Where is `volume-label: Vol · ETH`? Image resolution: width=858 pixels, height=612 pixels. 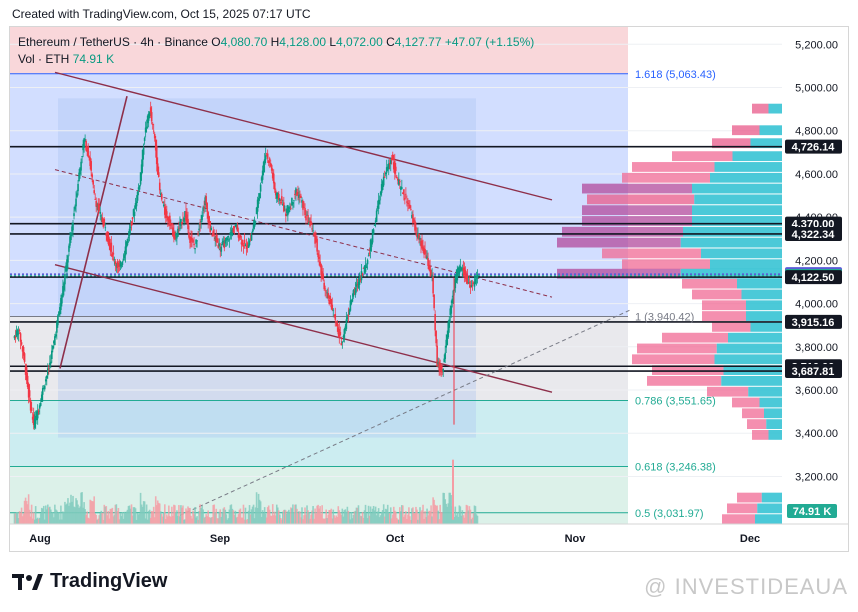
volume-label: Vol · ETH is located at coordinates (44, 59).